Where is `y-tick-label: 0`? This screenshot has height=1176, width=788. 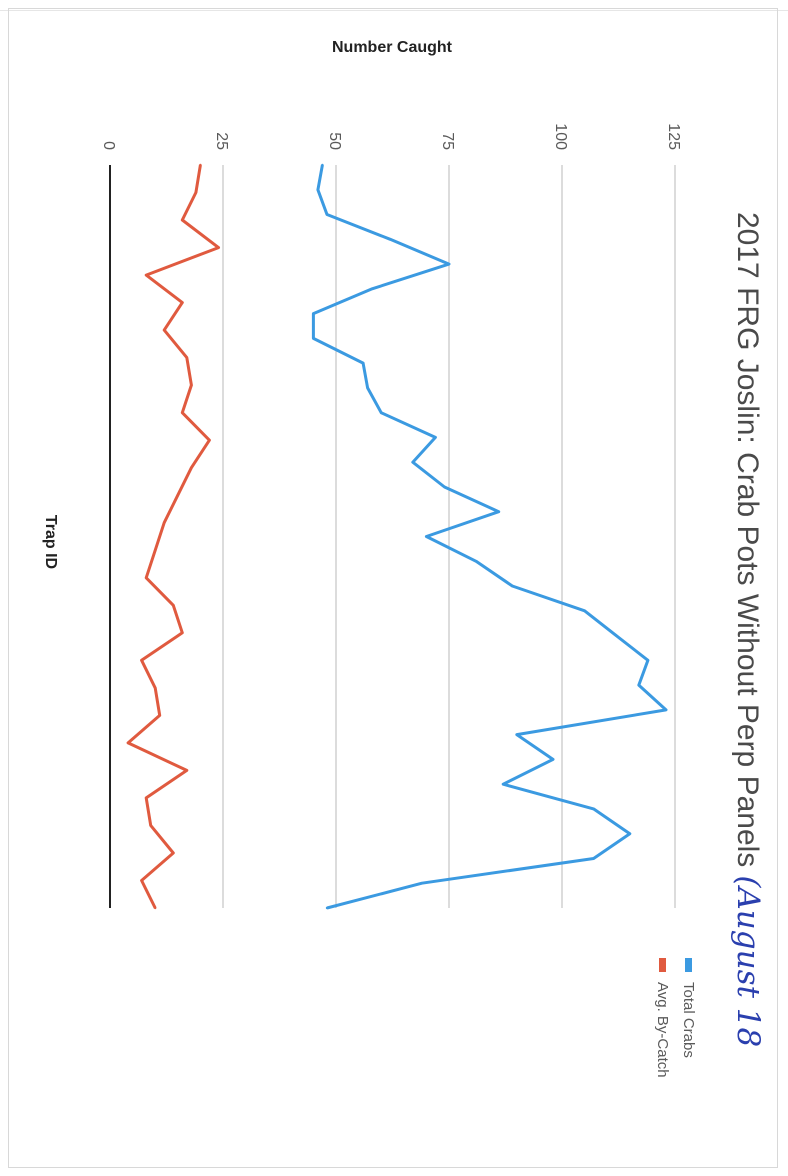
y-tick-label: 0 is located at coordinates (108, 145).